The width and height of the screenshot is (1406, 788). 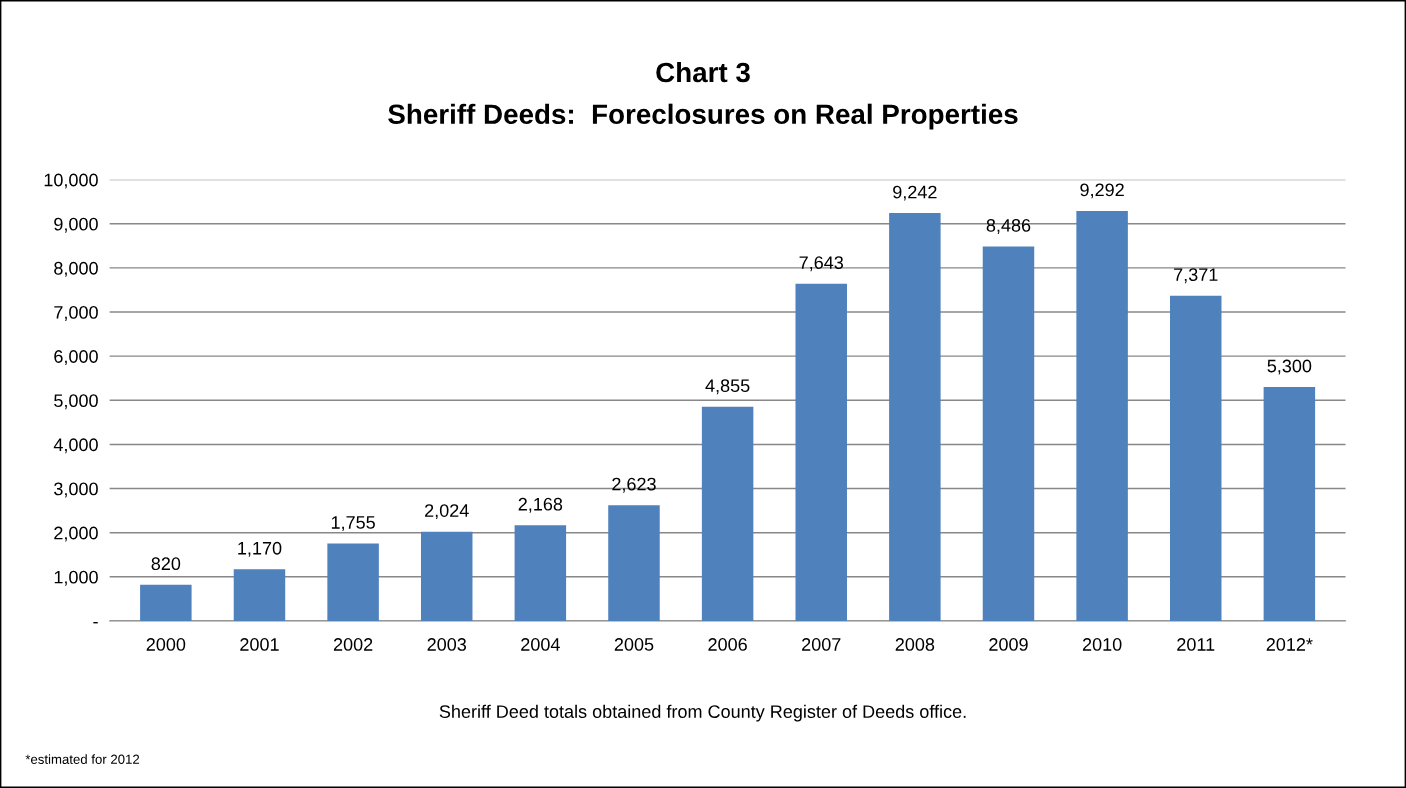 What do you see at coordinates (76, 534) in the screenshot?
I see `y-tick-label: 2,000` at bounding box center [76, 534].